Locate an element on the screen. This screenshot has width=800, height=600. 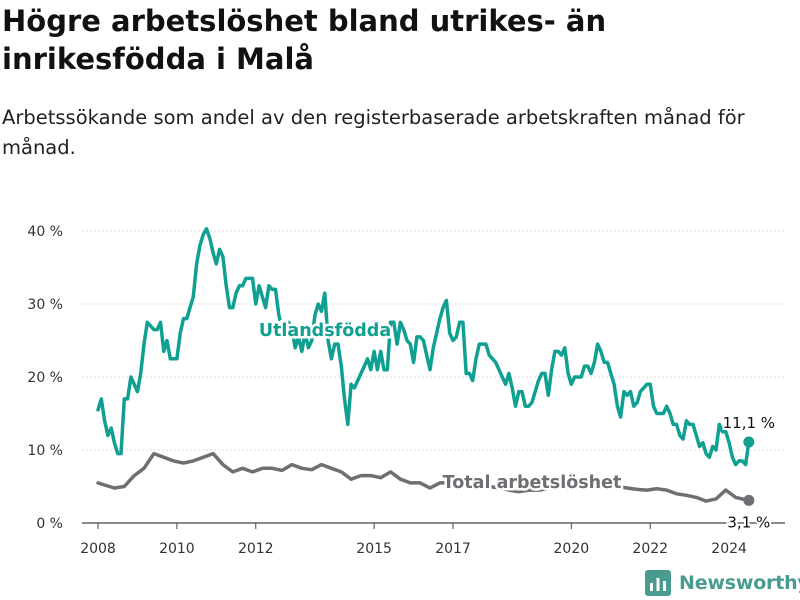
x-tick-label: 2024 is located at coordinates (729, 549).